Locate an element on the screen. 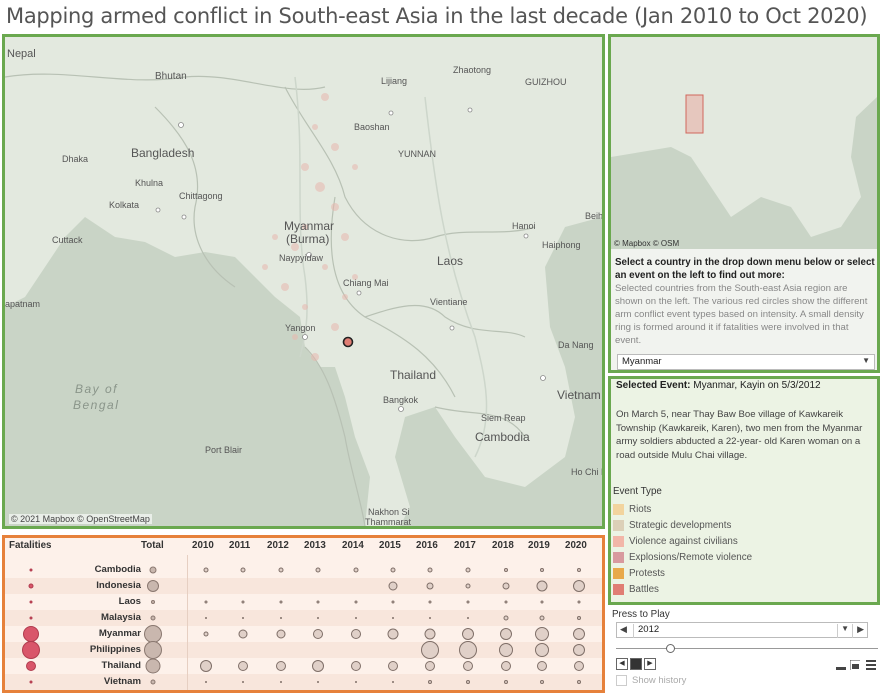 This screenshot has width=881, height=699. legend-item: Strategic developments is located at coordinates (682, 525).